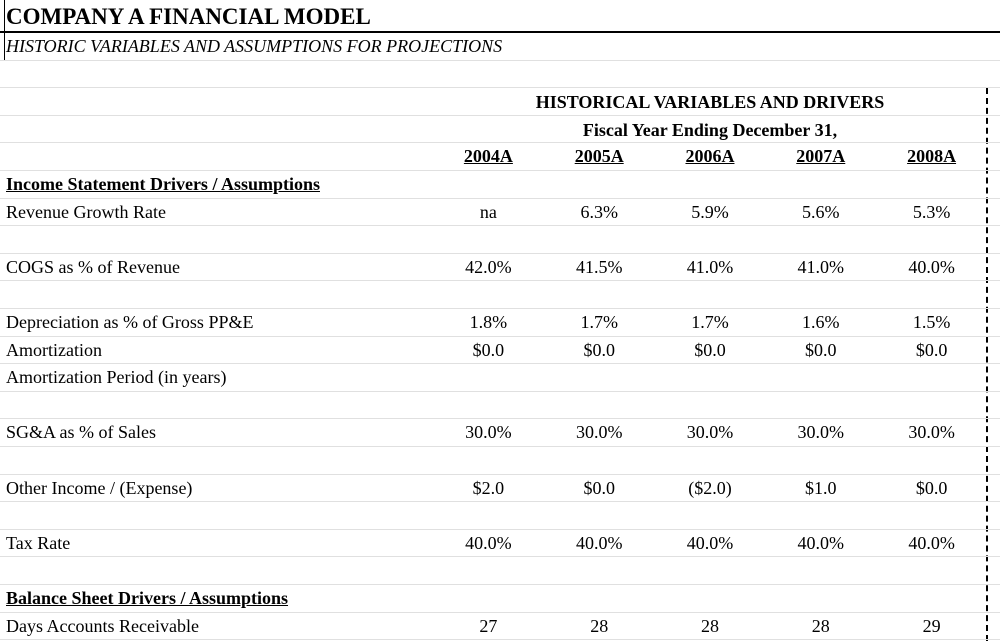 The height and width of the screenshot is (641, 1000). I want to click on value-cell: 41.5%, so click(599, 266).